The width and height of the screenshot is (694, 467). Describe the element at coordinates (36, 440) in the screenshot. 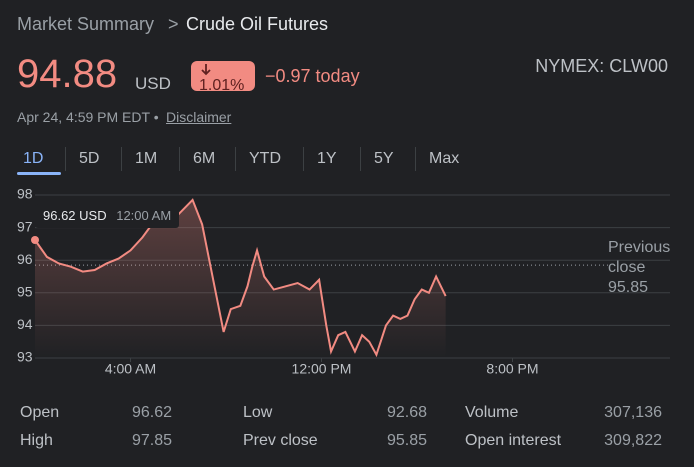

I see `stat-label: High` at that location.